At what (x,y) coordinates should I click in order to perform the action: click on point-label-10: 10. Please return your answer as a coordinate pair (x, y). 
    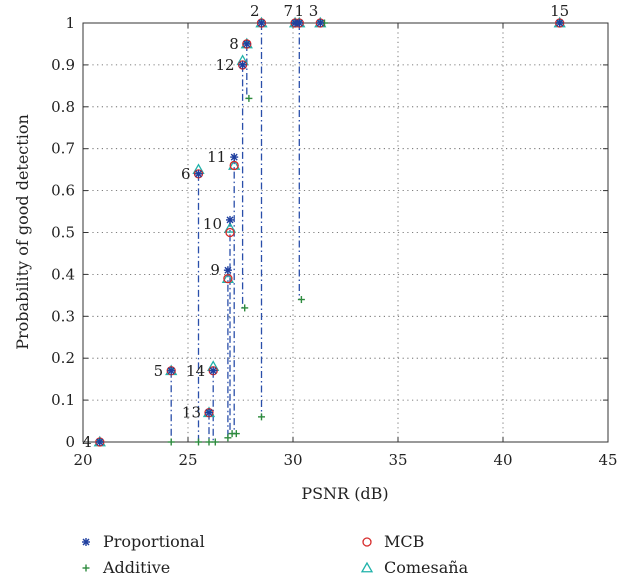
    Looking at the image, I should click on (212, 224).